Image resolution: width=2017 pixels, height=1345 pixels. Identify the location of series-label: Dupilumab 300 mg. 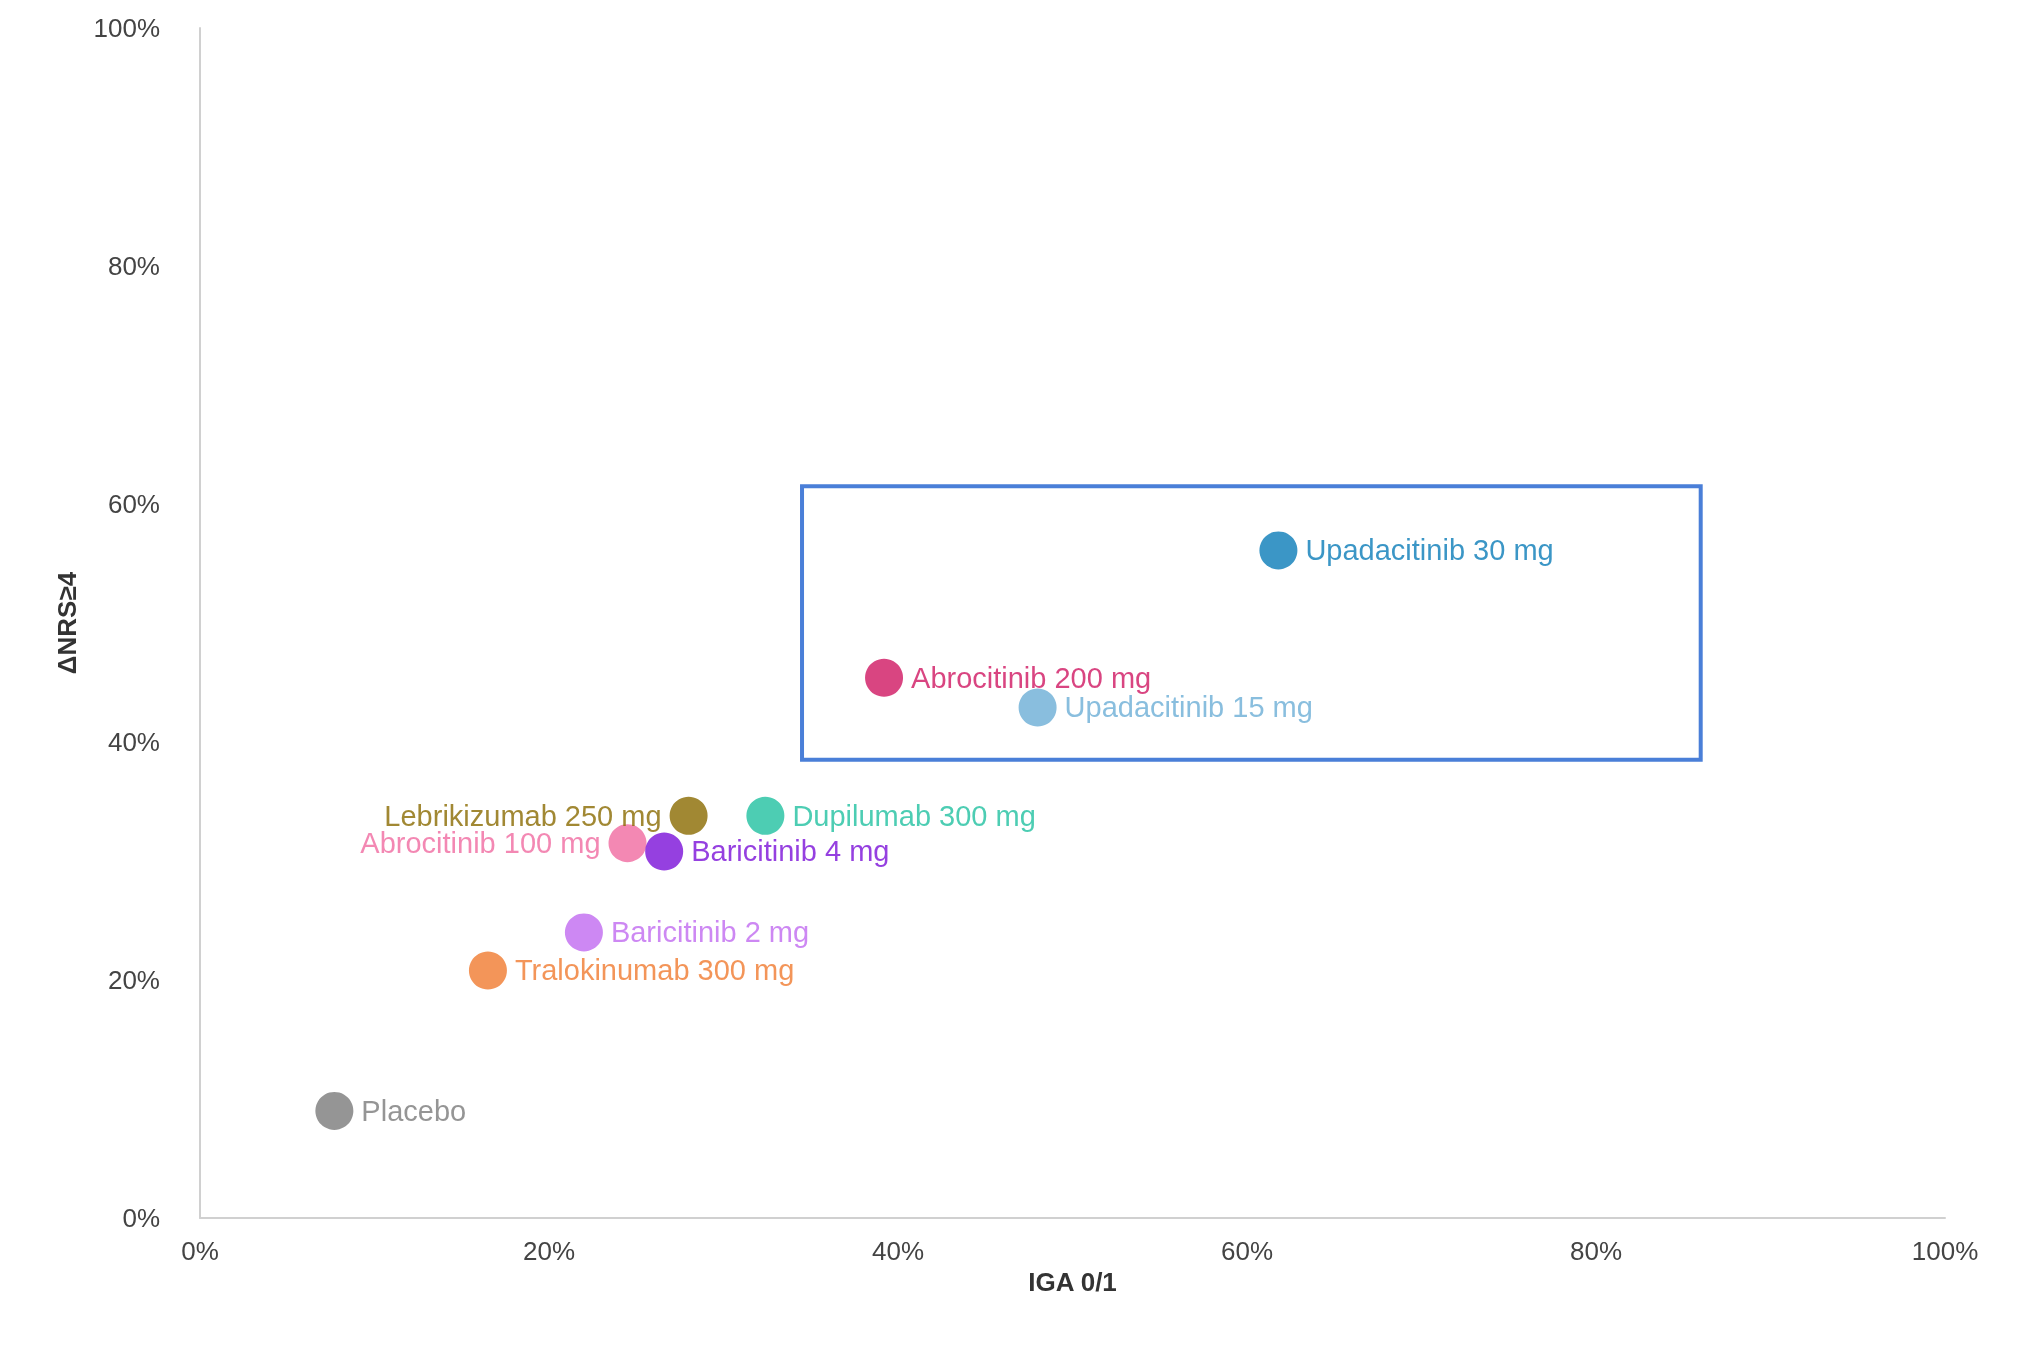
(914, 815).